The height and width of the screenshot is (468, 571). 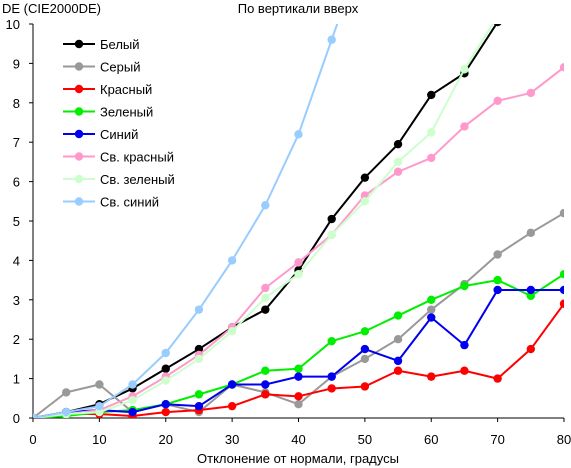 I want to click on legend-label: Зеленый, so click(x=126, y=112).